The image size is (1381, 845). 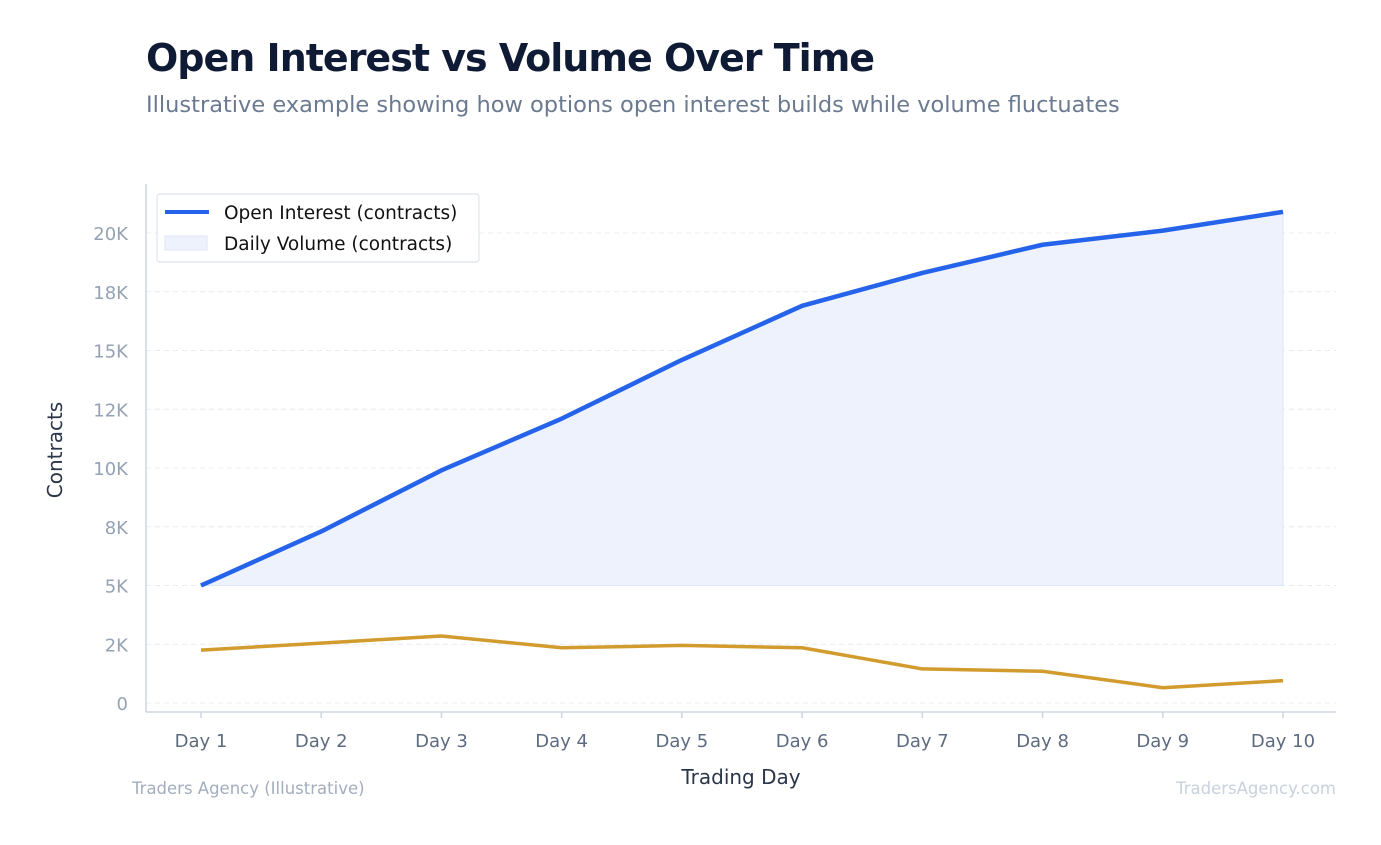 I want to click on y-tick-label: 10K, so click(x=111, y=469).